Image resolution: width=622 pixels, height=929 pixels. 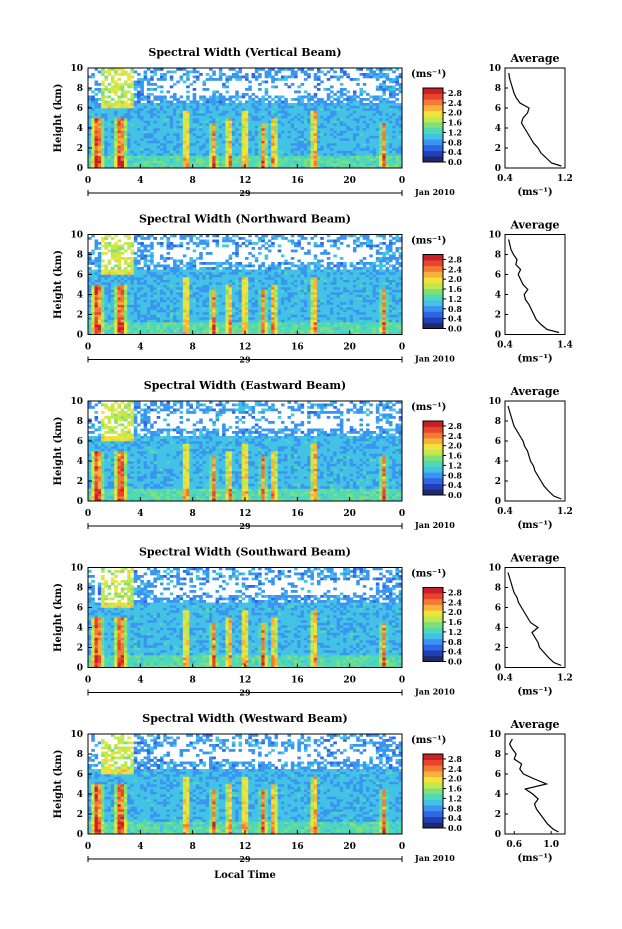 What do you see at coordinates (455, 103) in the screenshot?
I see `colorbar-tick-label: 2.4` at bounding box center [455, 103].